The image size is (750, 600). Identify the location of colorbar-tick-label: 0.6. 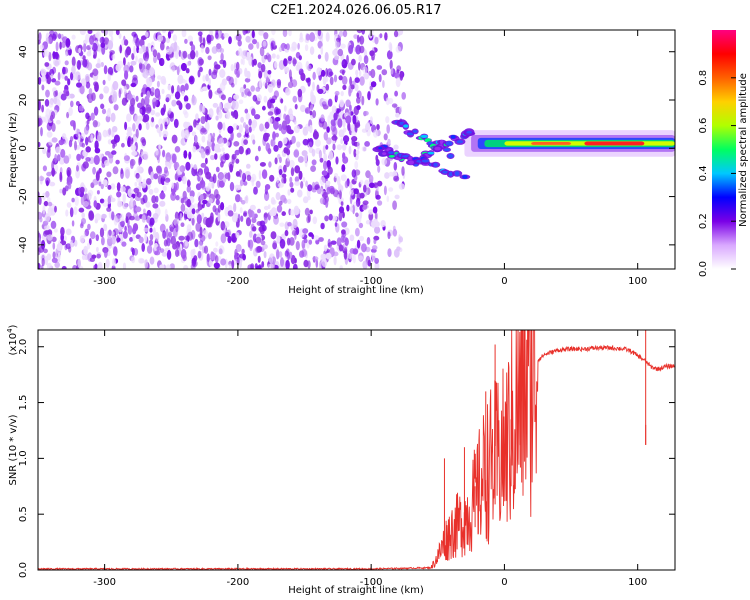
(703, 126).